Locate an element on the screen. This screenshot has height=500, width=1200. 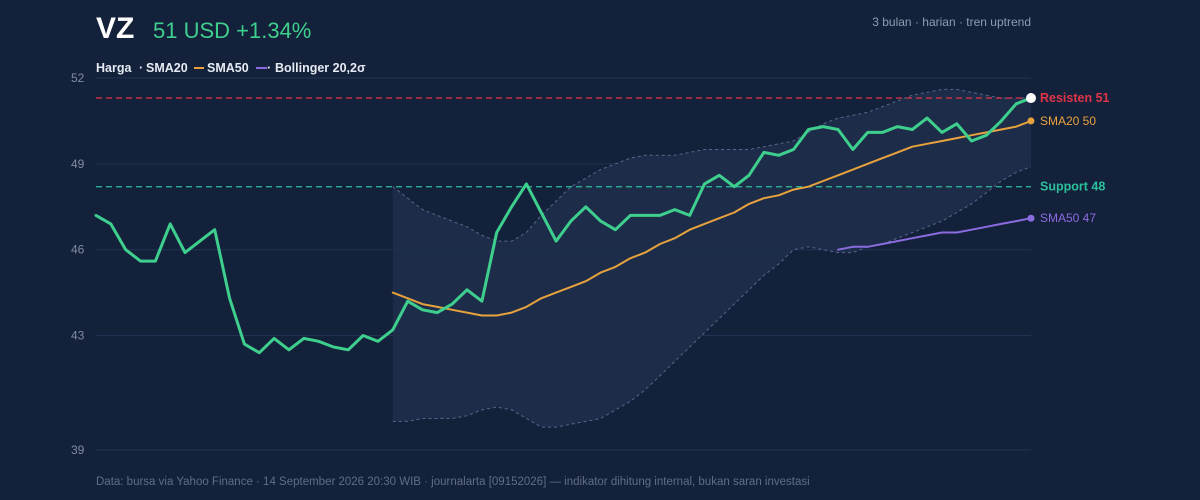
y-tick-label: 46 is located at coordinates (78, 250).